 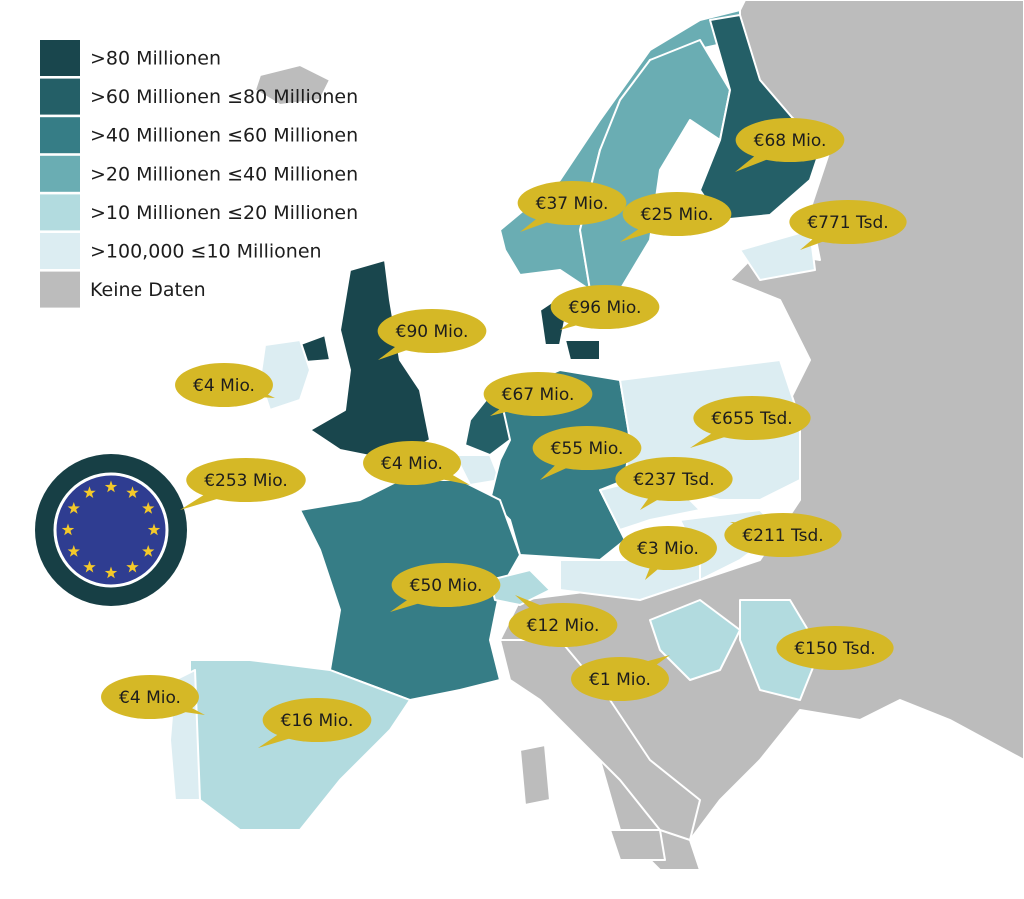 I want to click on callout: €1 Mio., so click(x=620, y=678).